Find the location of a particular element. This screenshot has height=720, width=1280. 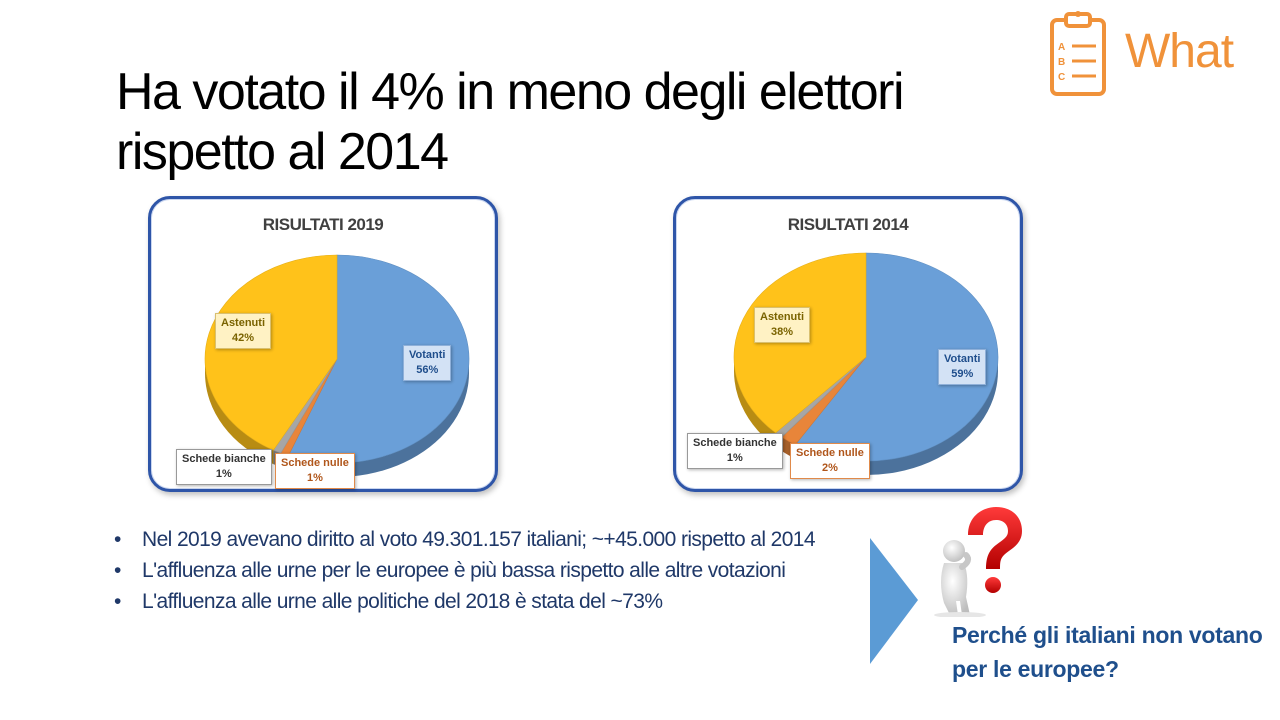

label-value: 59% is located at coordinates (962, 374).